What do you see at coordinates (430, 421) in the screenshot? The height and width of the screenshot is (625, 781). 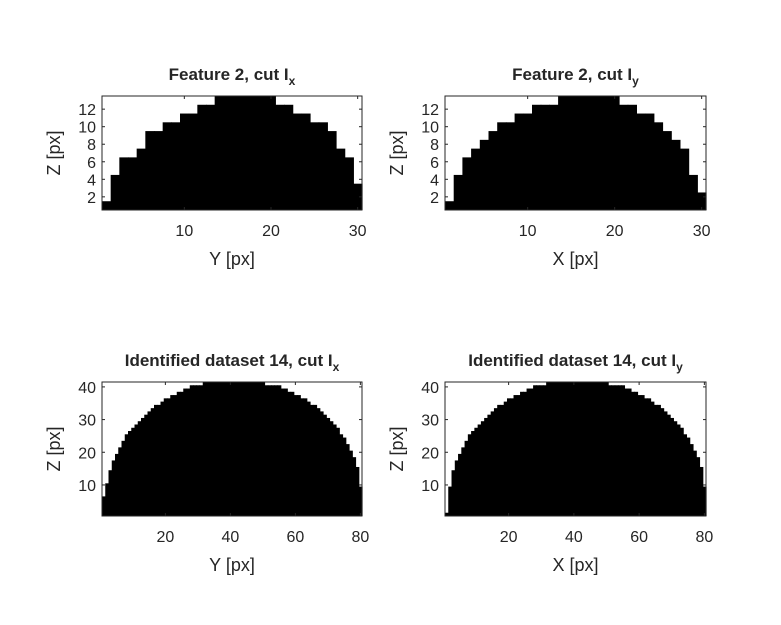 I see `y-tick-label: 30` at bounding box center [430, 421].